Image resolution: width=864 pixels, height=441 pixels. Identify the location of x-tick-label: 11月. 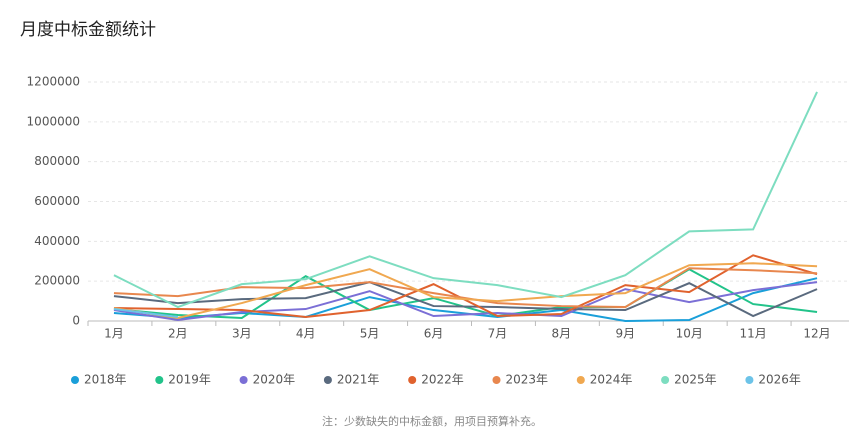
(752, 334).